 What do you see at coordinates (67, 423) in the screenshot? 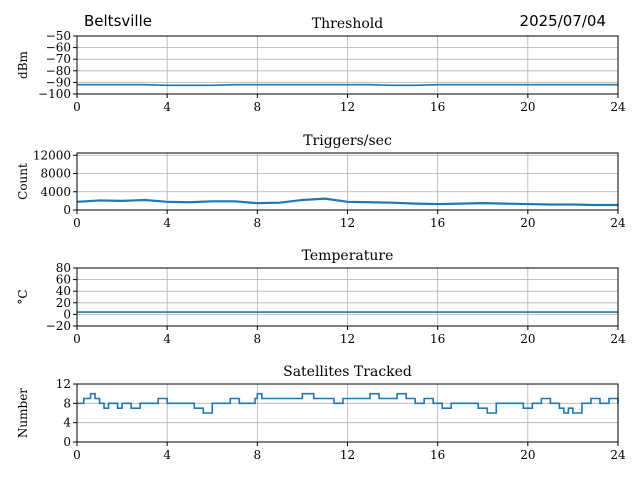
I see `y-tick-label: 4` at bounding box center [67, 423].